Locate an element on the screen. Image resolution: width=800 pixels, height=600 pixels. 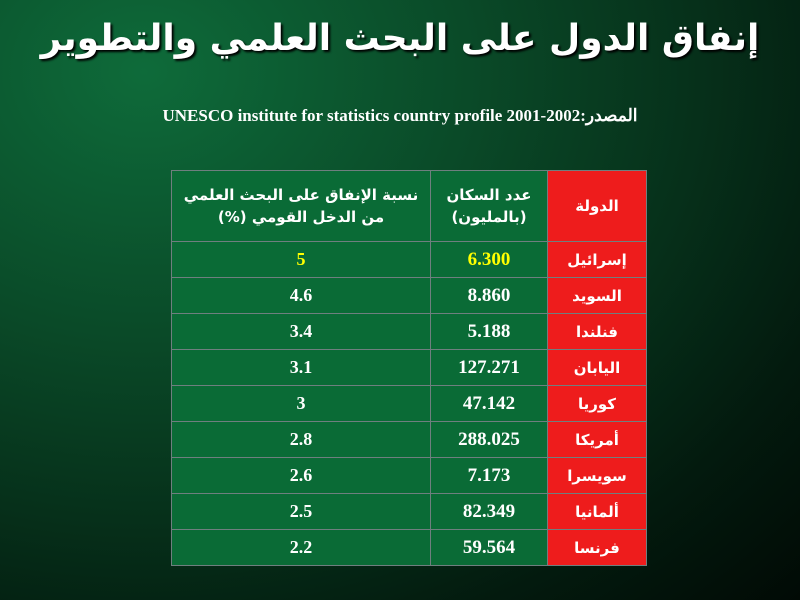
country-cell: اليابان is located at coordinates (597, 367).